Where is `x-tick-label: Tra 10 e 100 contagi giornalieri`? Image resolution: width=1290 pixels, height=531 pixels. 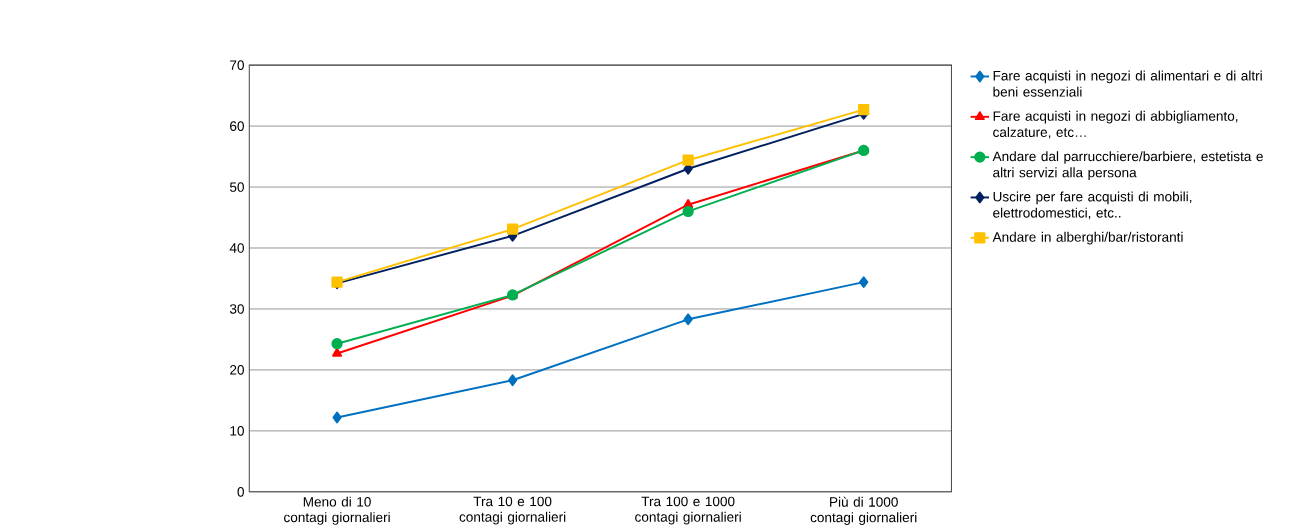 x-tick-label: Tra 10 e 100 contagi giornalieri is located at coordinates (512, 510).